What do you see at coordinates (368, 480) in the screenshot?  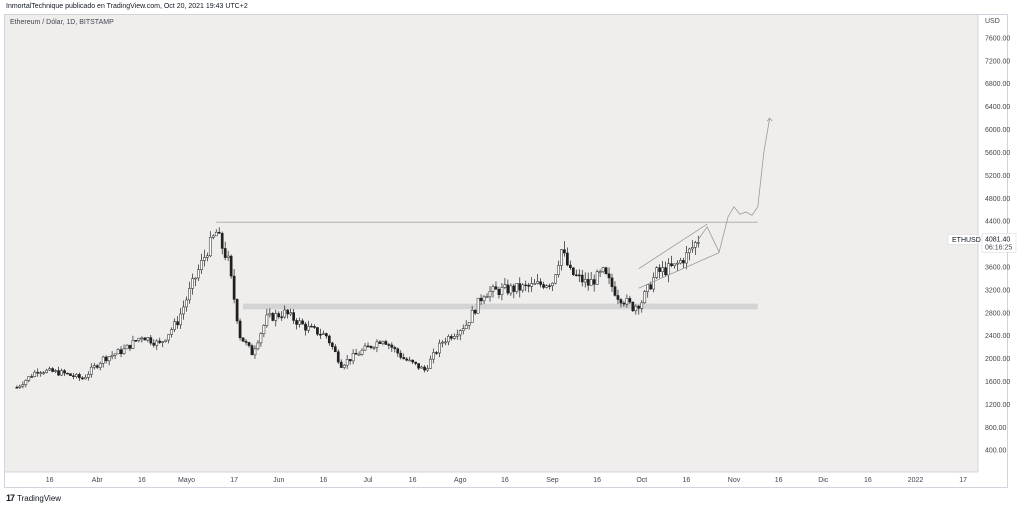 I see `time-tick-label: Jul` at bounding box center [368, 480].